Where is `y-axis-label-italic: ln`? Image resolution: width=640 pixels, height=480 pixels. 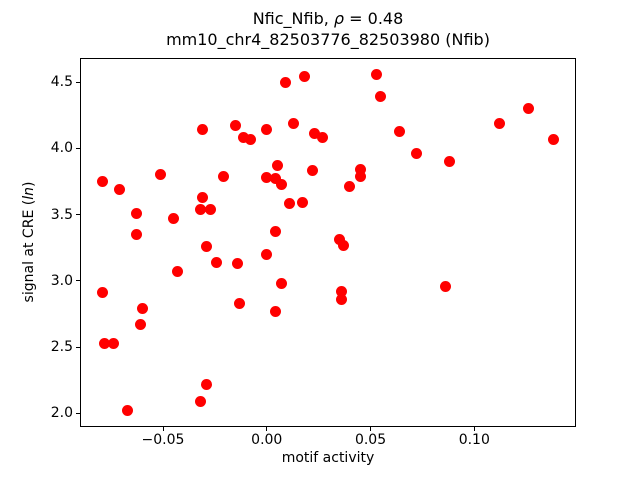 y-axis-label-italic: ln is located at coordinates (29, 193).